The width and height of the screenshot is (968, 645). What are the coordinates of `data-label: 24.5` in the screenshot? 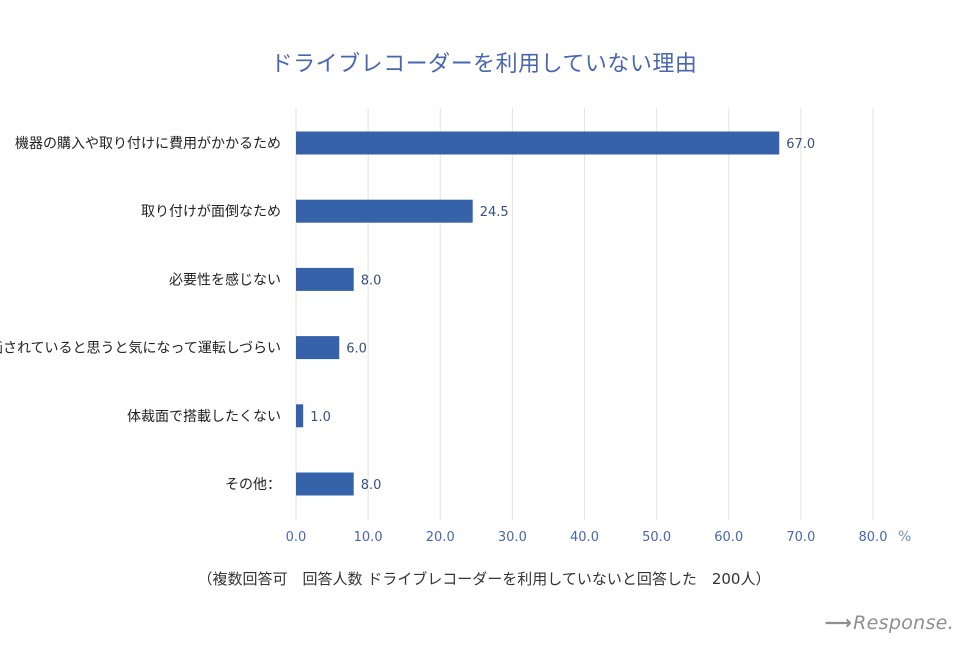 It's located at (494, 212).